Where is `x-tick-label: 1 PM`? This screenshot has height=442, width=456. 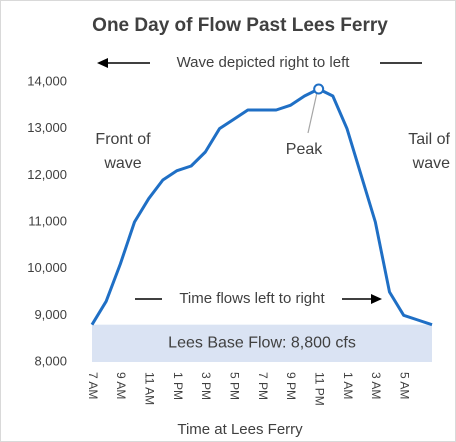 x-tick-label: 1 PM is located at coordinates (178, 386).